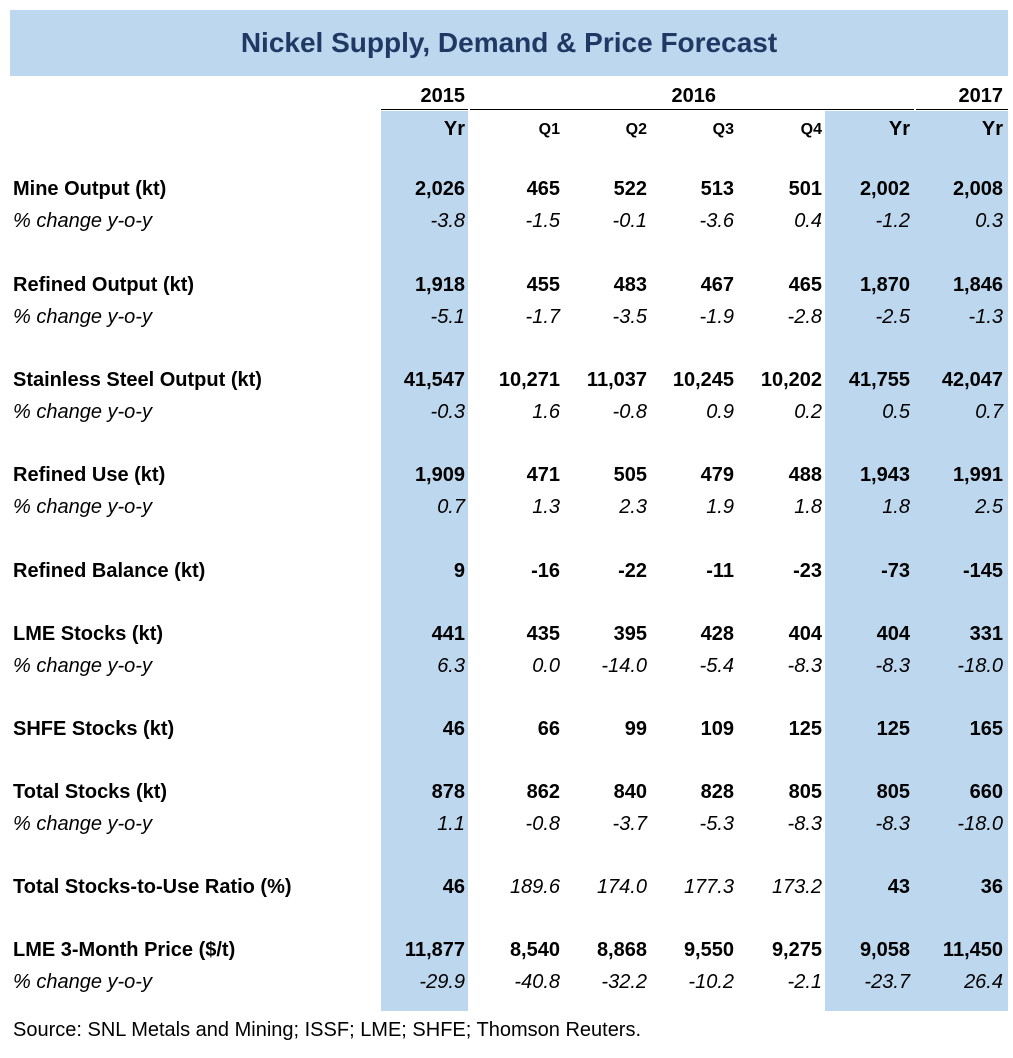  What do you see at coordinates (616, 380) in the screenshot?
I see `table-cell: 11,037` at bounding box center [616, 380].